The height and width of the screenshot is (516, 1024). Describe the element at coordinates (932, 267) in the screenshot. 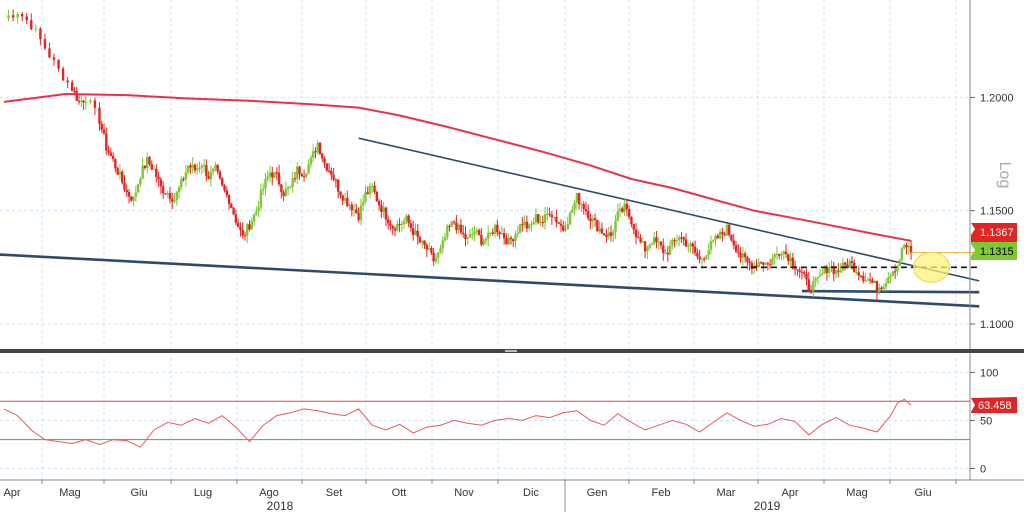

I see `highlight-circle` at that location.